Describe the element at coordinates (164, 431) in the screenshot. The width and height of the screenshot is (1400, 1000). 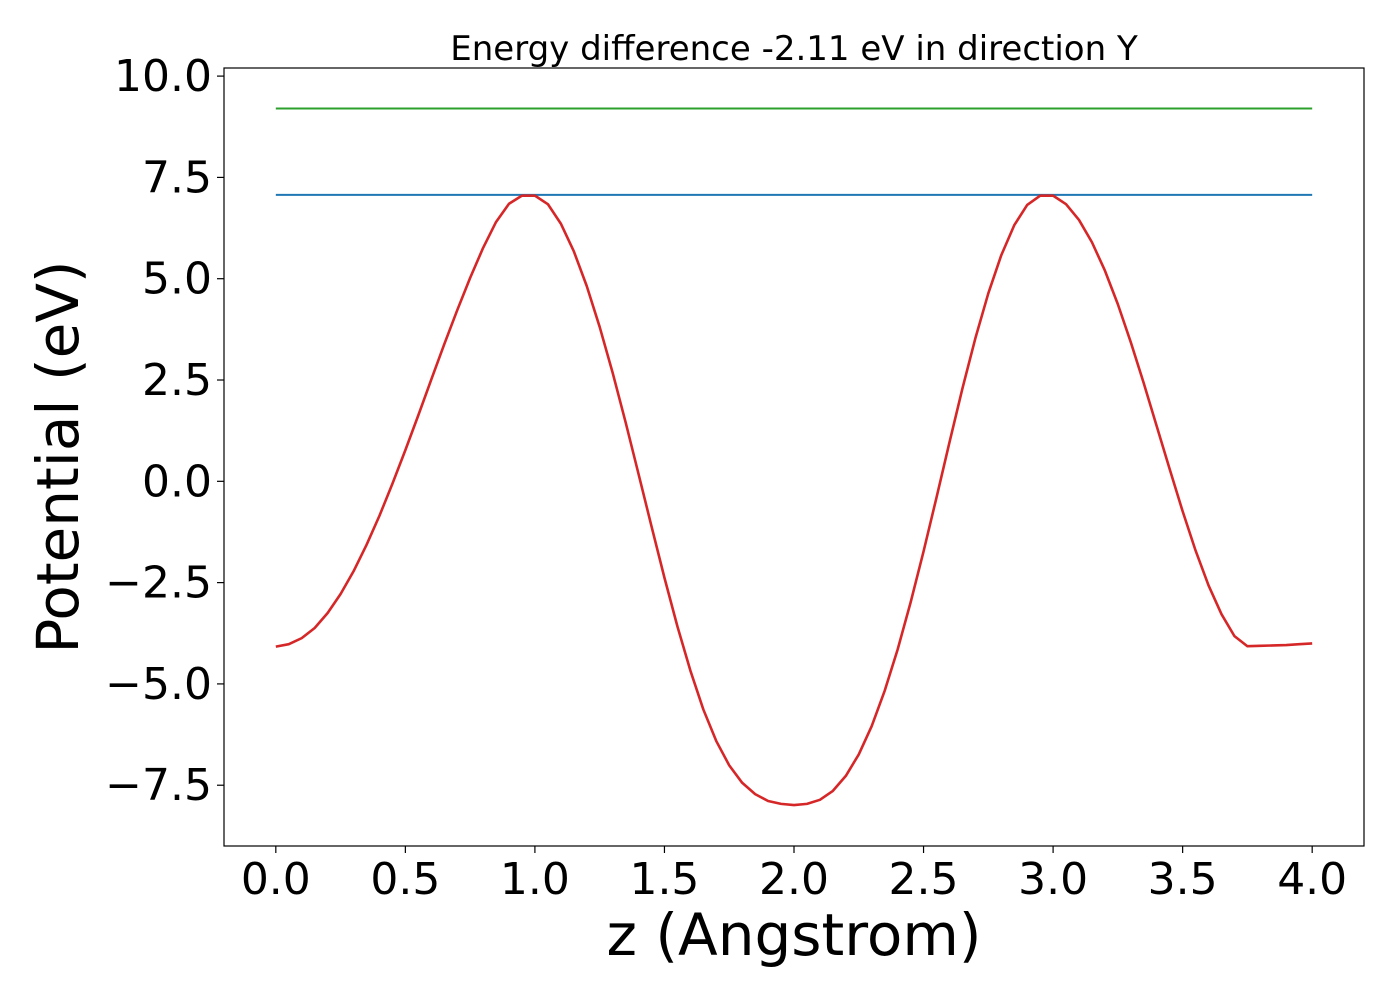
I see `y-axis-ticks: −7.5 −5.0 −2.5 0.0 2.5 5.0 7.5 10.0` at that location.